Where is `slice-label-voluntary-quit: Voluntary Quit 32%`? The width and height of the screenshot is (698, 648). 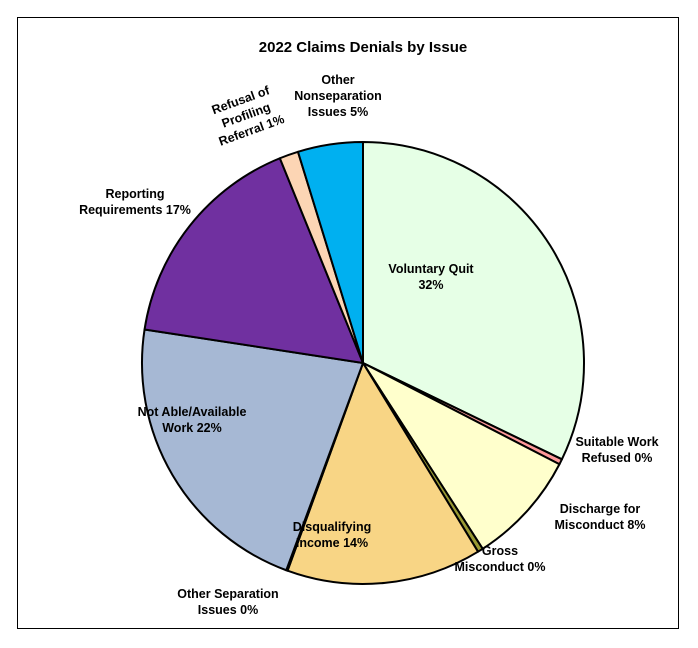 slice-label-voluntary-quit: Voluntary Quit 32% is located at coordinates (431, 277).